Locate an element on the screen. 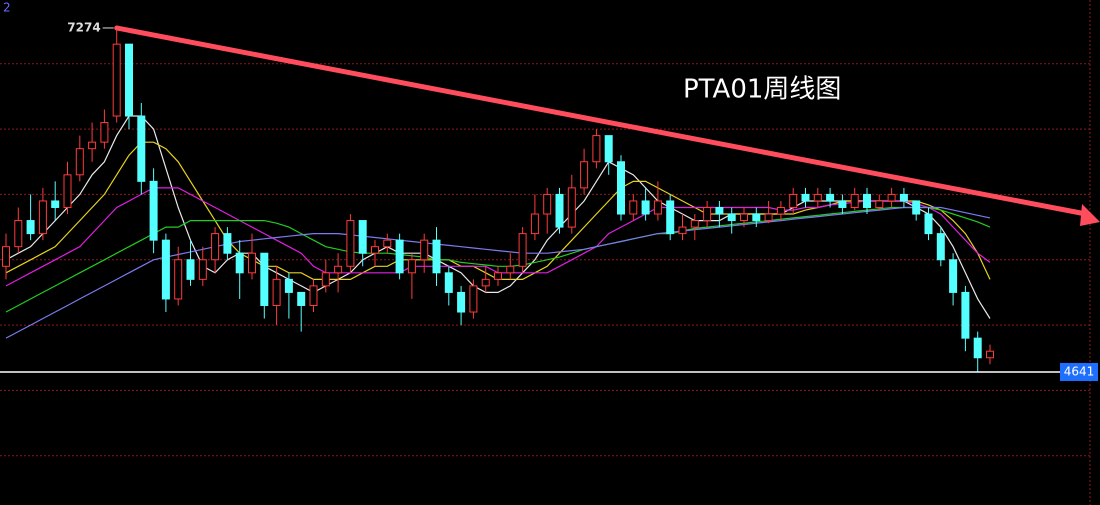 This screenshot has height=505, width=1100. panel-id: 2 is located at coordinates (7, 8).